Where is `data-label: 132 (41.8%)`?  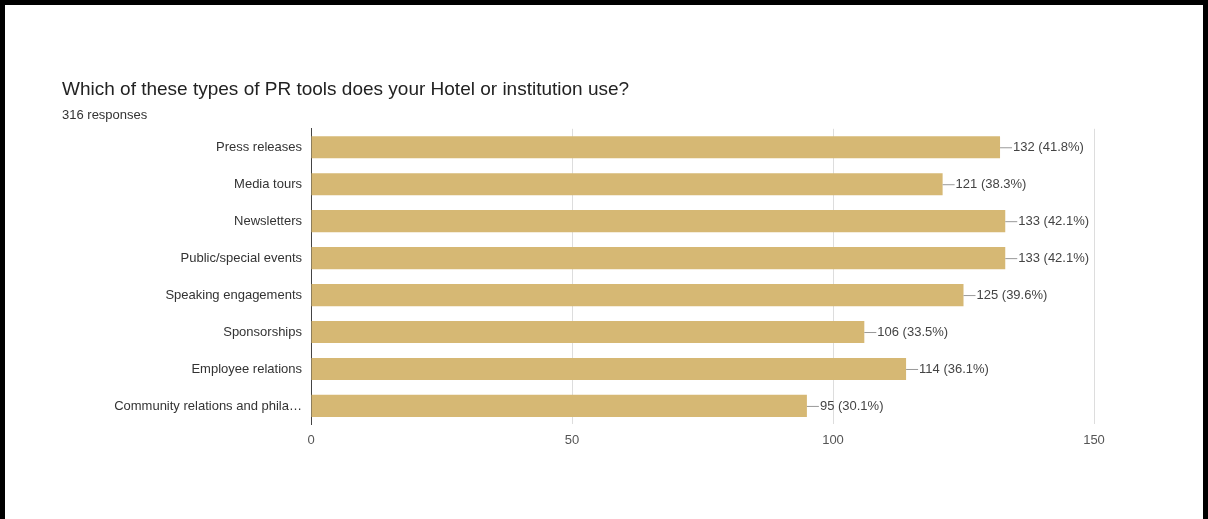 data-label: 132 (41.8%) is located at coordinates (1048, 146).